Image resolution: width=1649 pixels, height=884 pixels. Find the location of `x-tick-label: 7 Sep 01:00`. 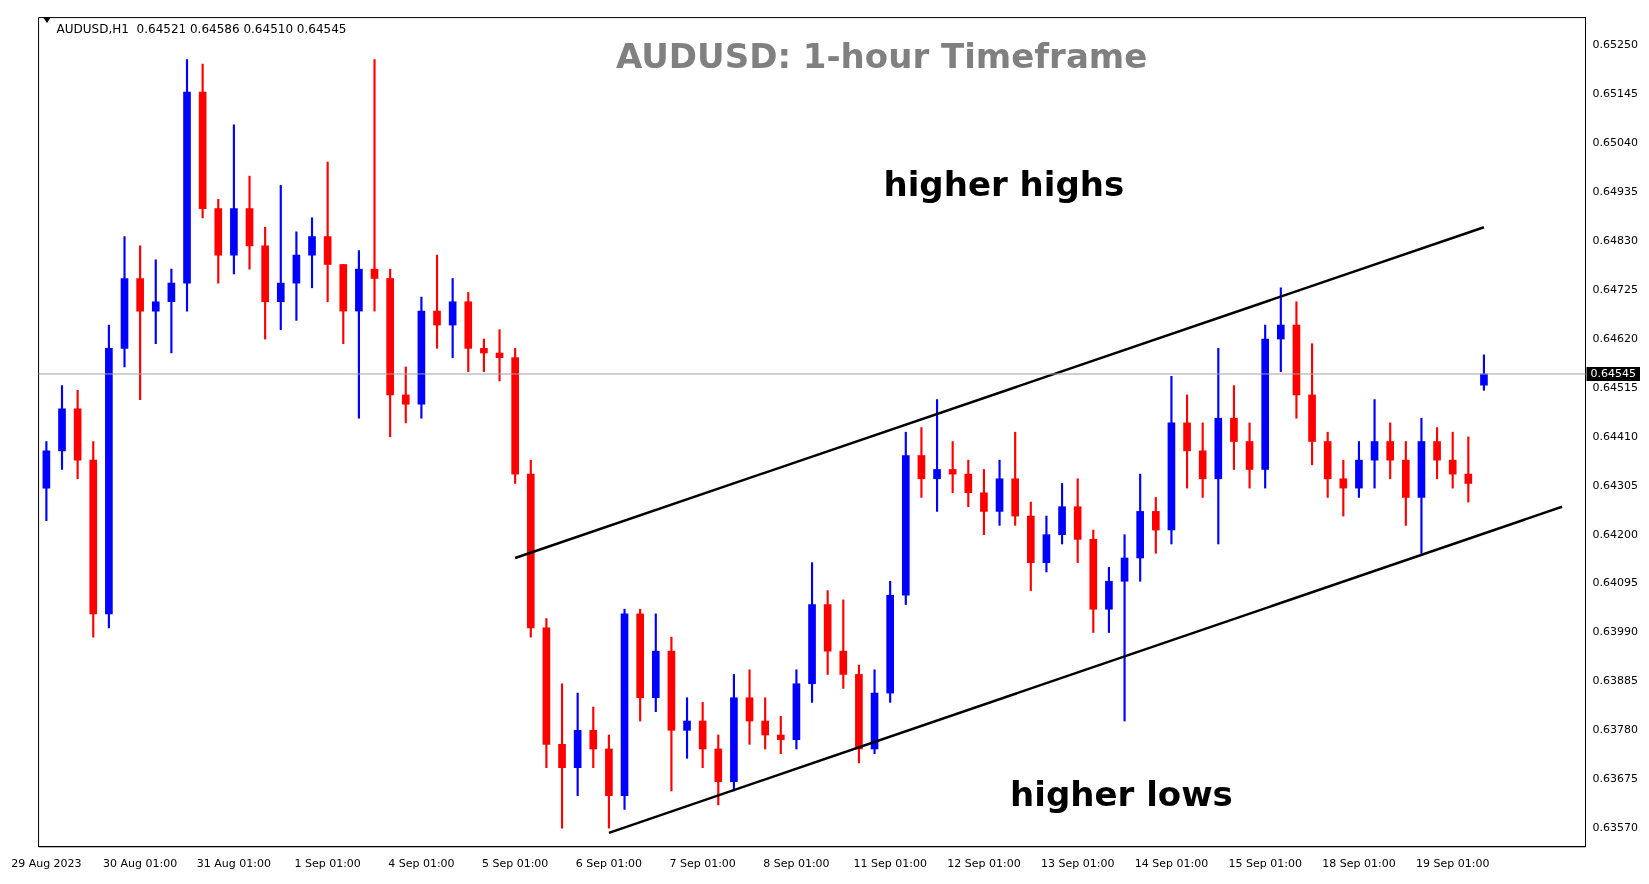

x-tick-label: 7 Sep 01:00 is located at coordinates (702, 864).